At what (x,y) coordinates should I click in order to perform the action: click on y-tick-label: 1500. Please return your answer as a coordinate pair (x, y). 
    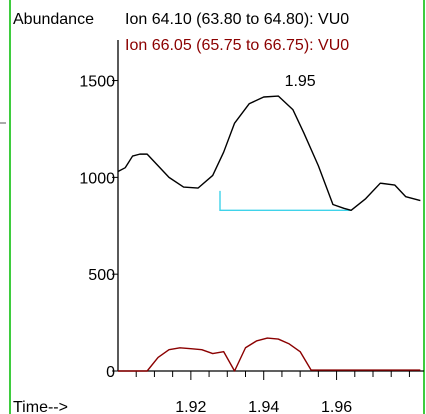
    Looking at the image, I should click on (97, 82).